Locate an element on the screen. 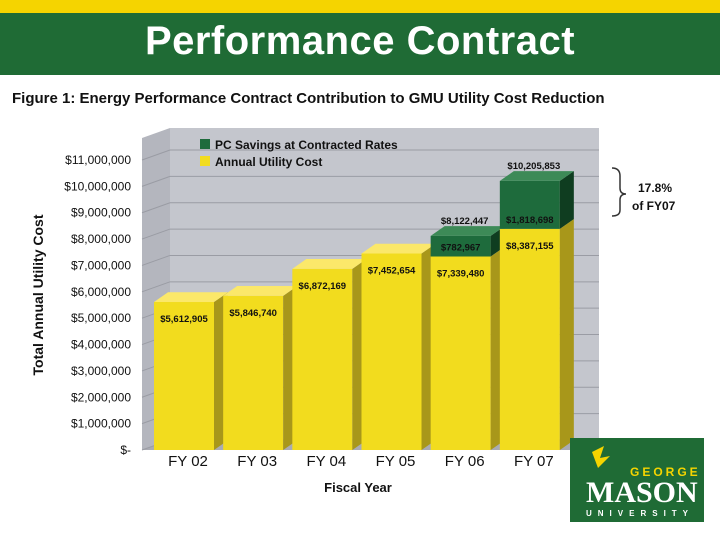 Image resolution: width=720 pixels, height=540 pixels. gmu-logo: GEORGE MASON UNIVERSITY is located at coordinates (637, 480).